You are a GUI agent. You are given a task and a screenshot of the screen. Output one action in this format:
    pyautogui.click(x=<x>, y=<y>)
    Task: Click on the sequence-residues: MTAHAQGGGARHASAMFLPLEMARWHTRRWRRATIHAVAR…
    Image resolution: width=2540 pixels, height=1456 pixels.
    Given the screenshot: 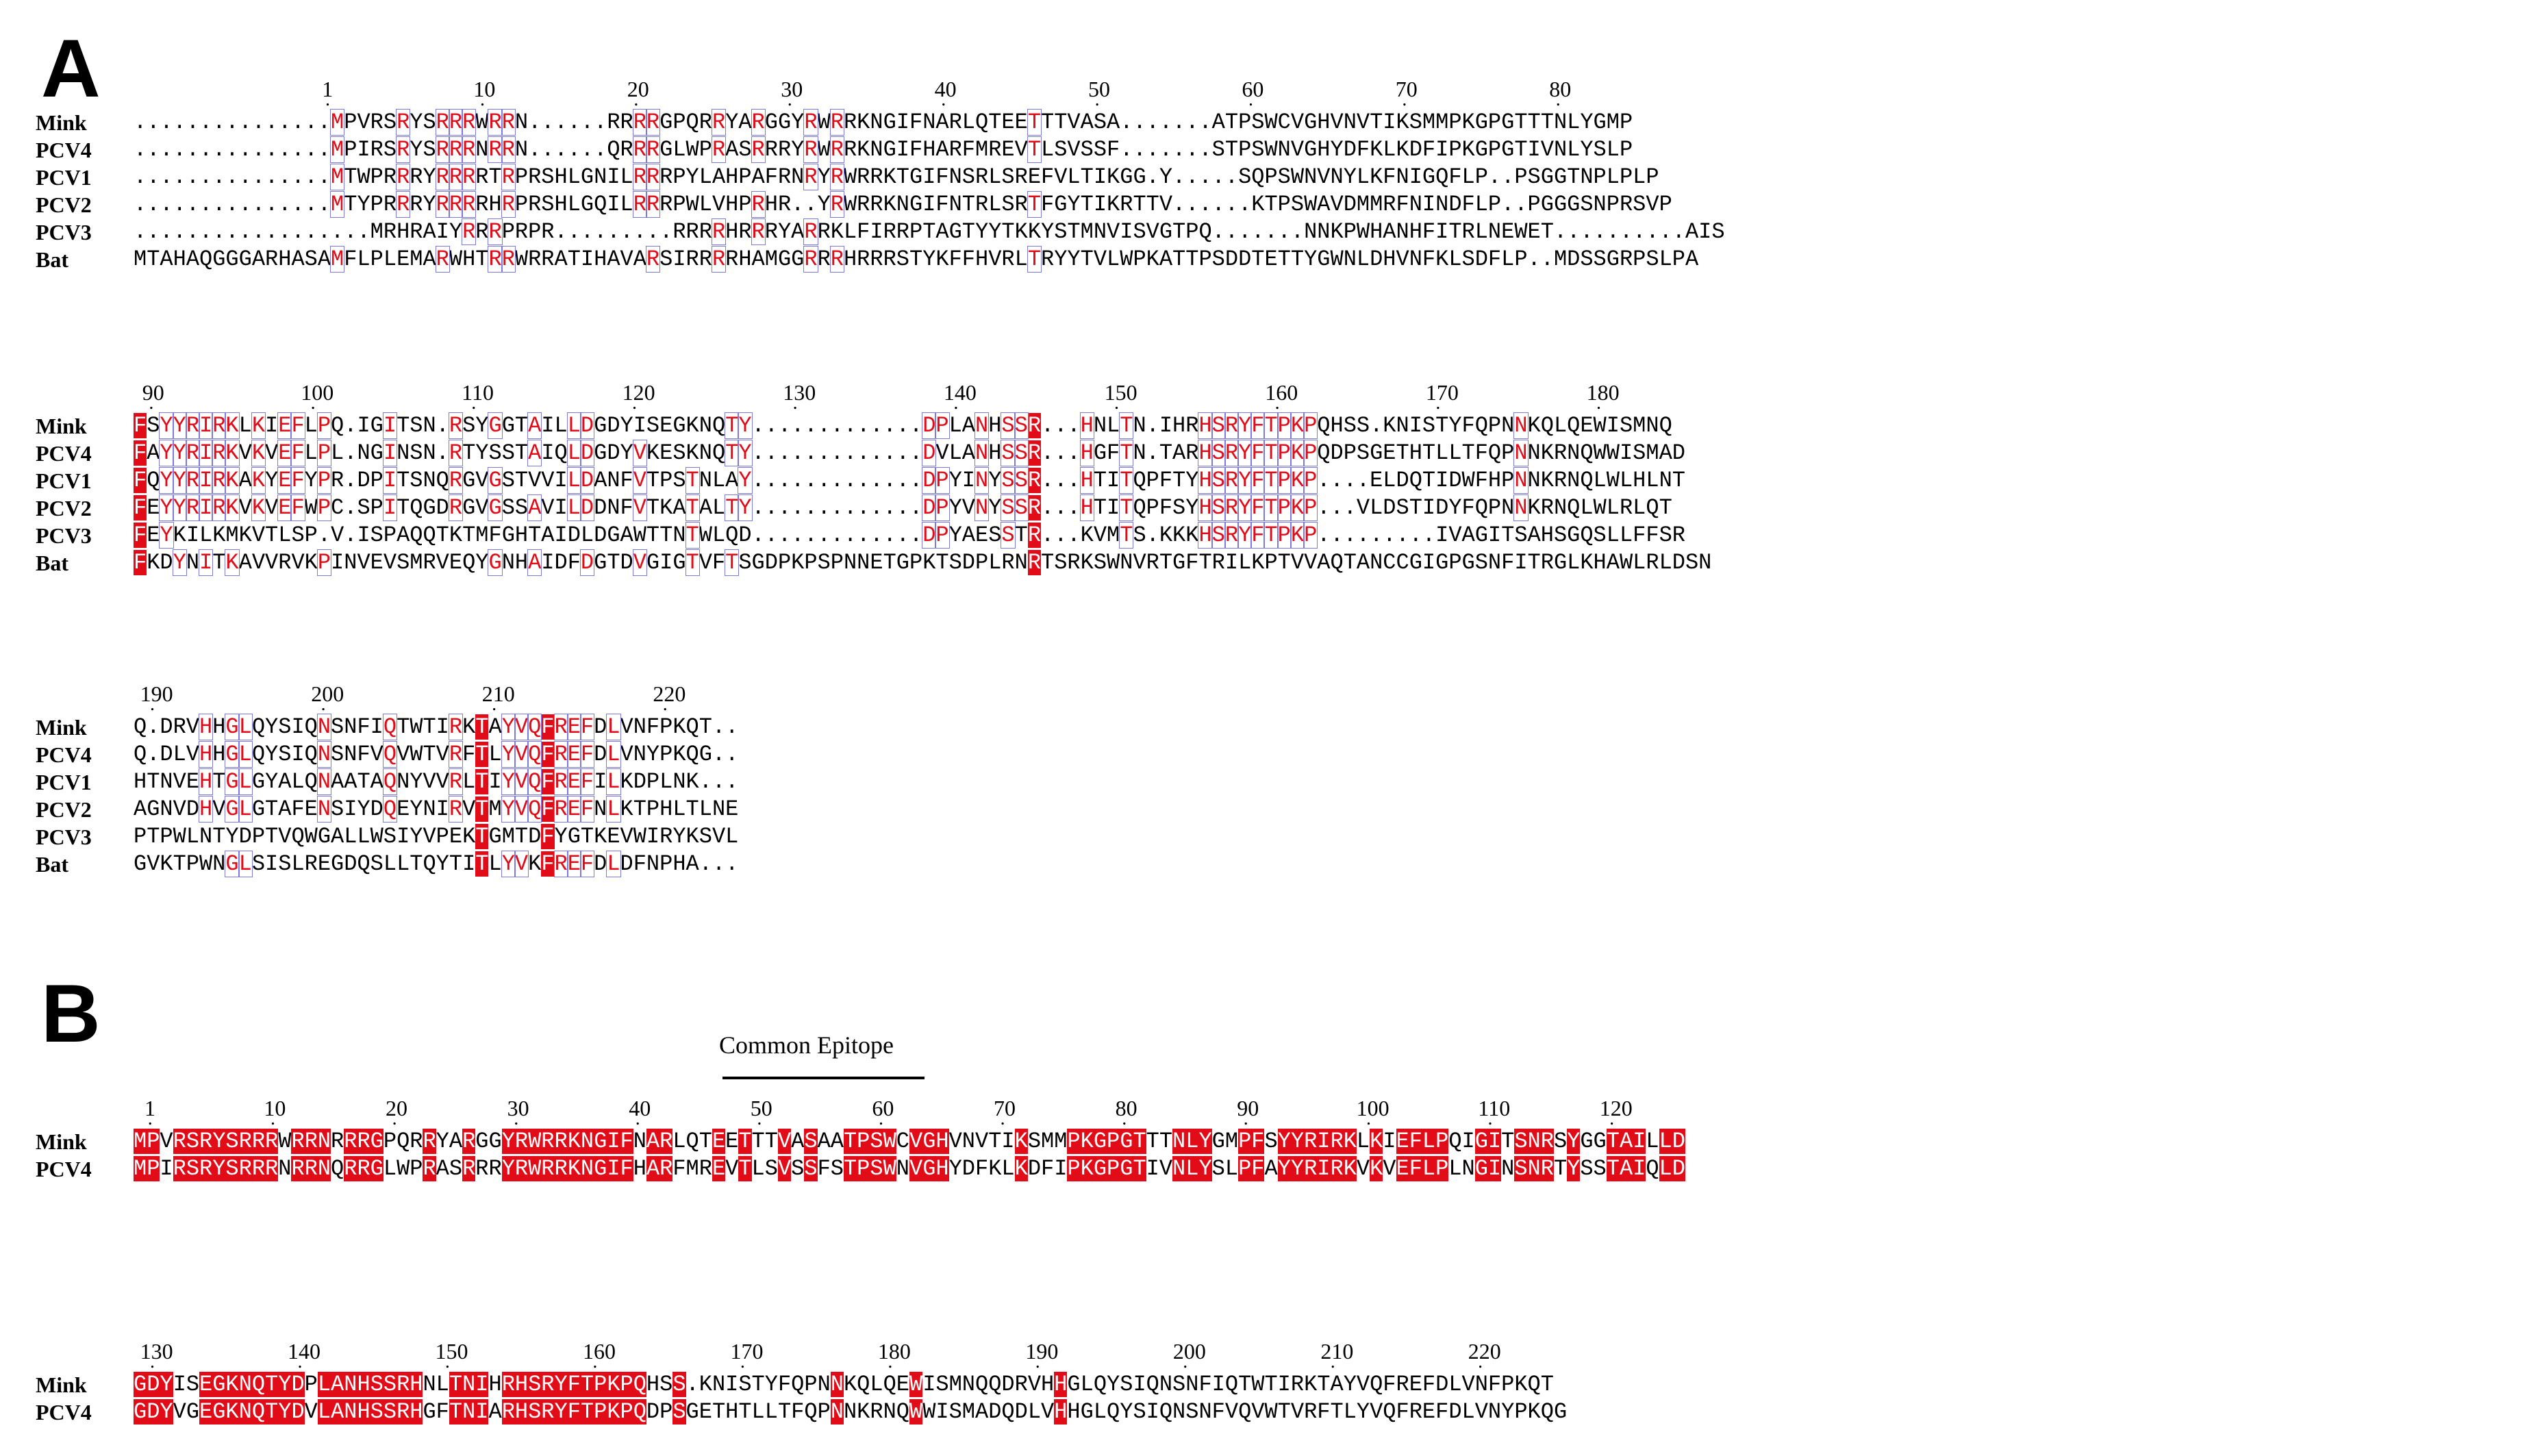 What is the action you would take?
    pyautogui.click(x=916, y=259)
    